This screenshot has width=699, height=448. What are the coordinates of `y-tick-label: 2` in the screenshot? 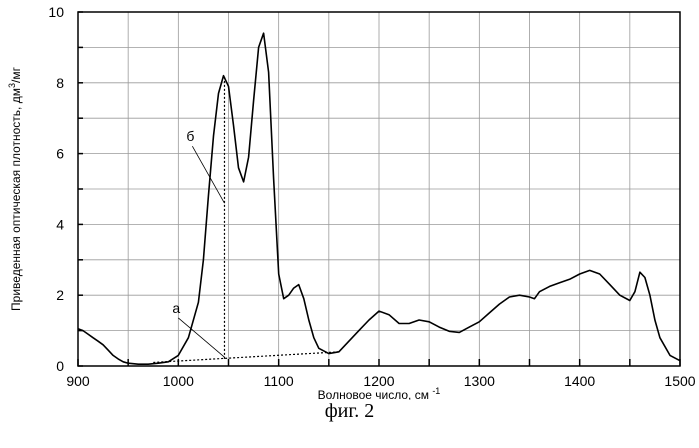 It's located at (60, 295).